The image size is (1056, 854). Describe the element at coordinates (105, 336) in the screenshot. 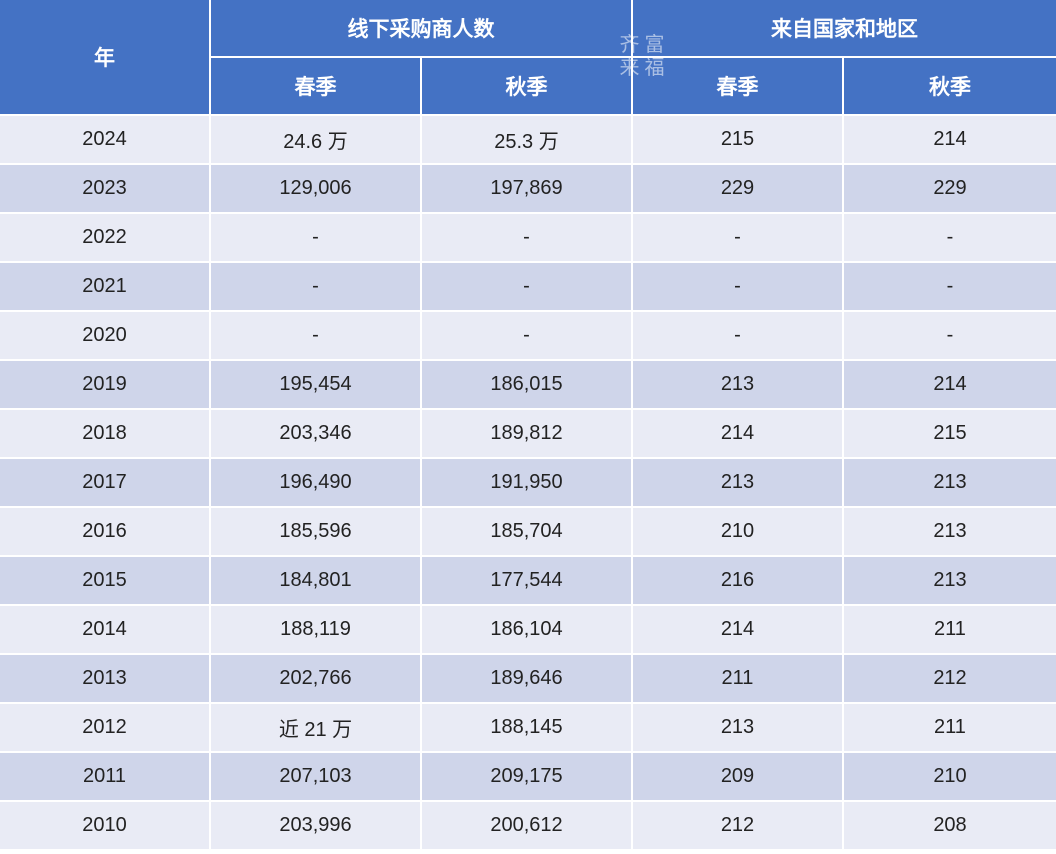

I see `cell-year: 2020` at that location.